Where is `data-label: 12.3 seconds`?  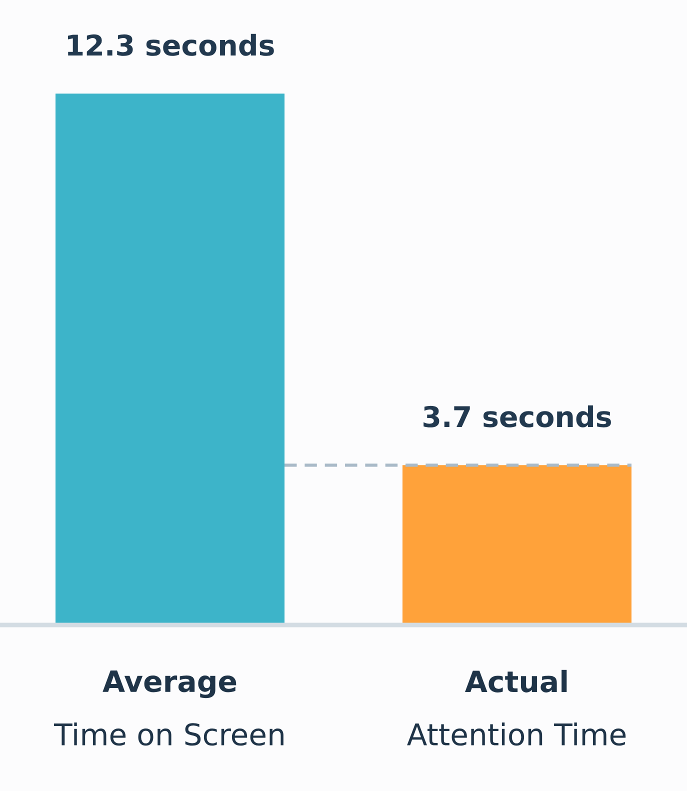 data-label: 12.3 seconds is located at coordinates (171, 45).